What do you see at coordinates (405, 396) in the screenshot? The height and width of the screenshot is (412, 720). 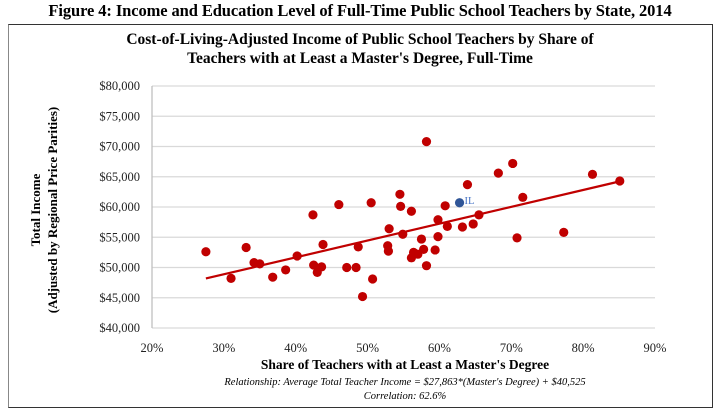 I see `correlation-note: Correlation: 62.6%` at bounding box center [405, 396].